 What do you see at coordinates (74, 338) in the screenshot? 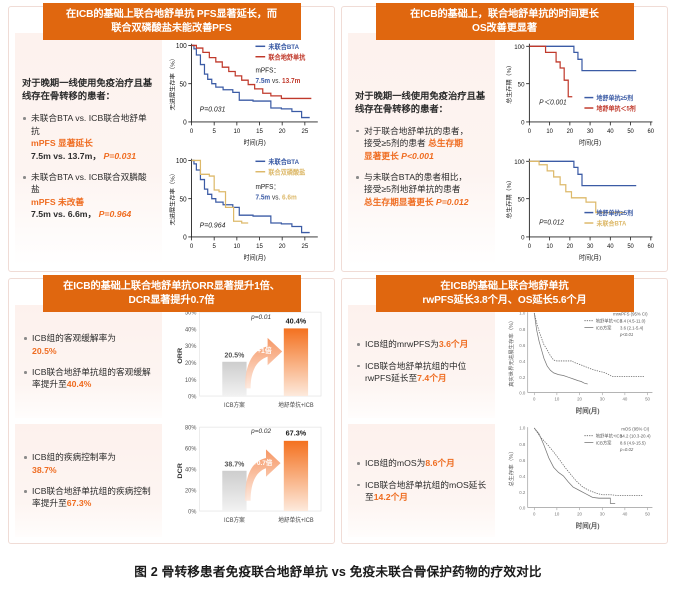
I see `bullet-line: ICB组的客观缓解率为` at bounding box center [74, 338].